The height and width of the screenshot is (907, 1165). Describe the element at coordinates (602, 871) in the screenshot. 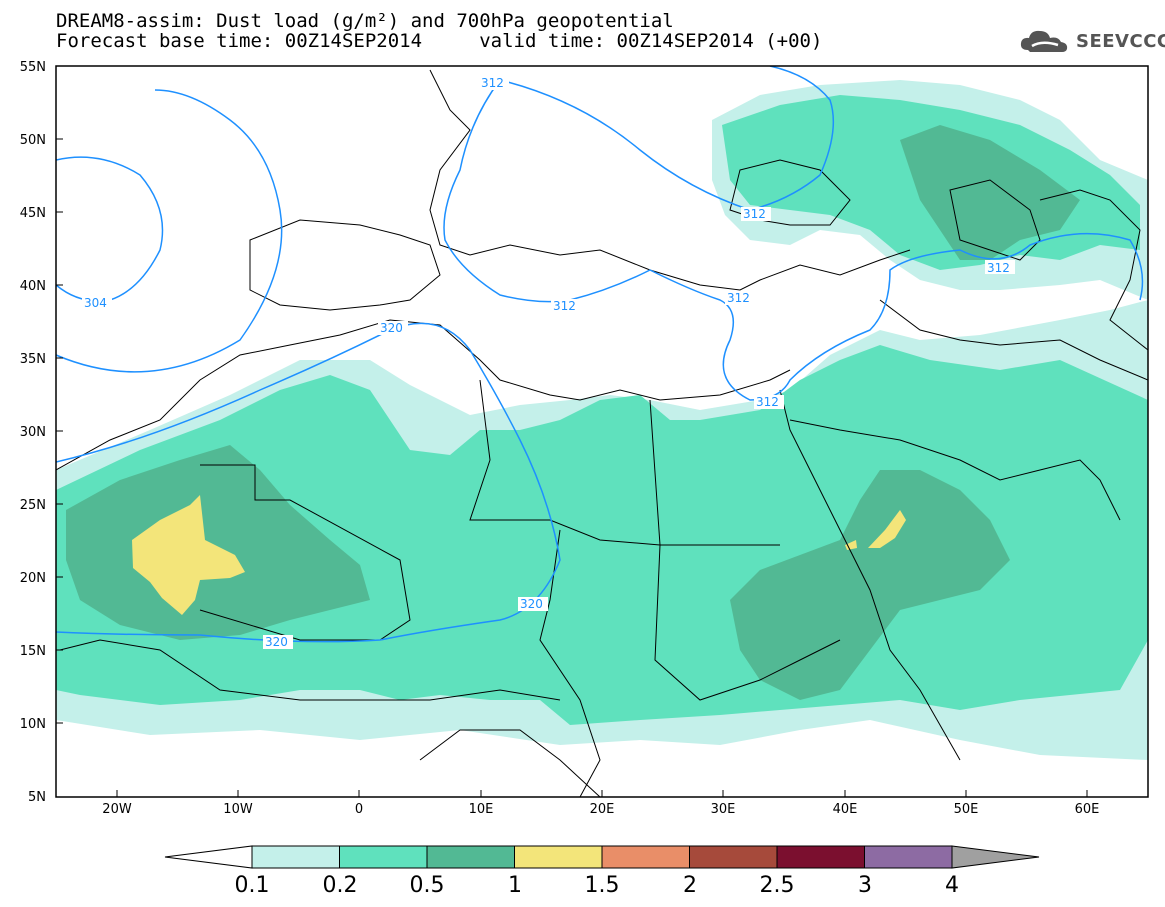

I see `colorbar: 0.1 0.2 0.5 1 1.5 2 2.5 3 4` at that location.